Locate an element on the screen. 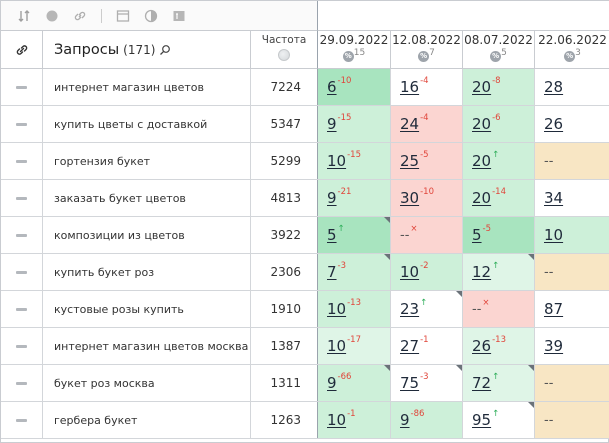  position-cell: 10 -15 is located at coordinates (353, 161).